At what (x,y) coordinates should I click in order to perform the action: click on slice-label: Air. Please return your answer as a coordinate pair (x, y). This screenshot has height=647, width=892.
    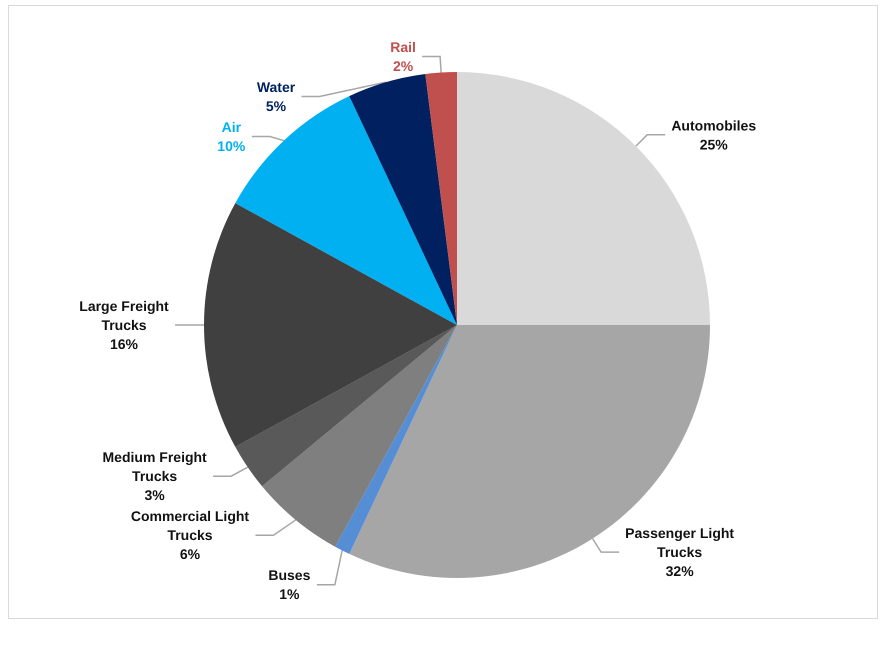
    Looking at the image, I should click on (232, 127).